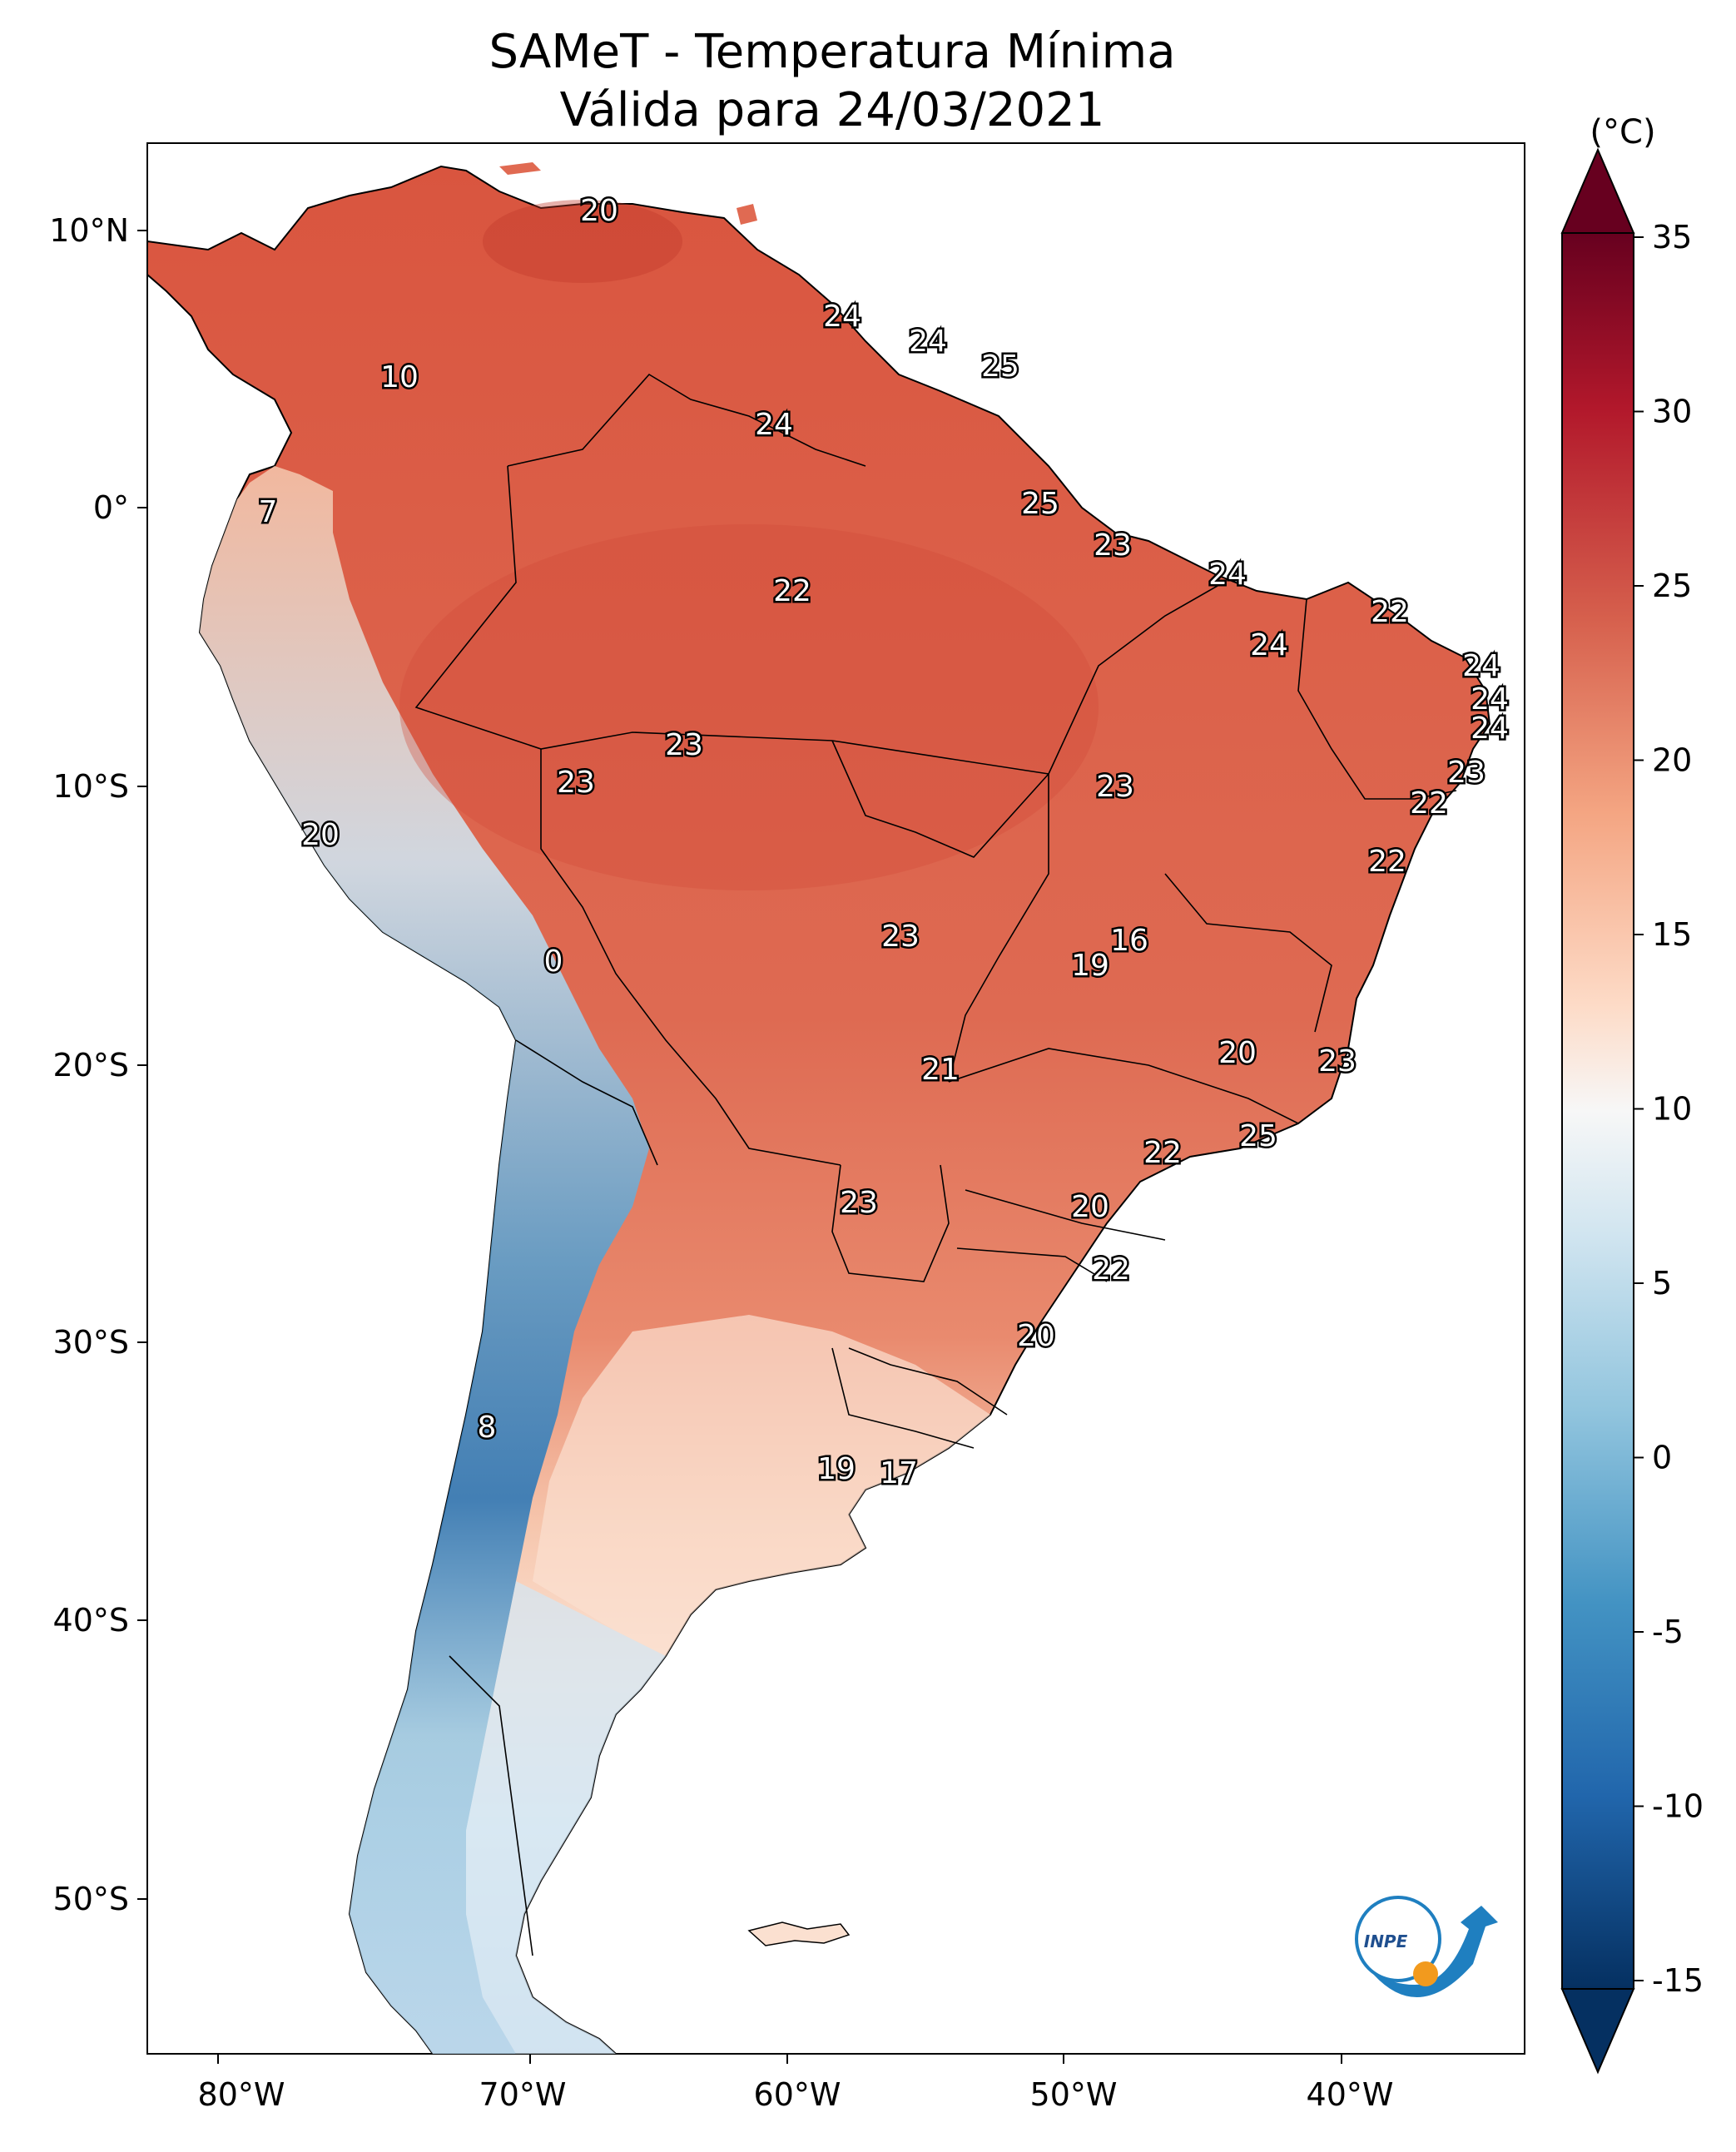  Describe the element at coordinates (1672, 237) in the screenshot. I see `colorbar-tick-label: 35` at that location.